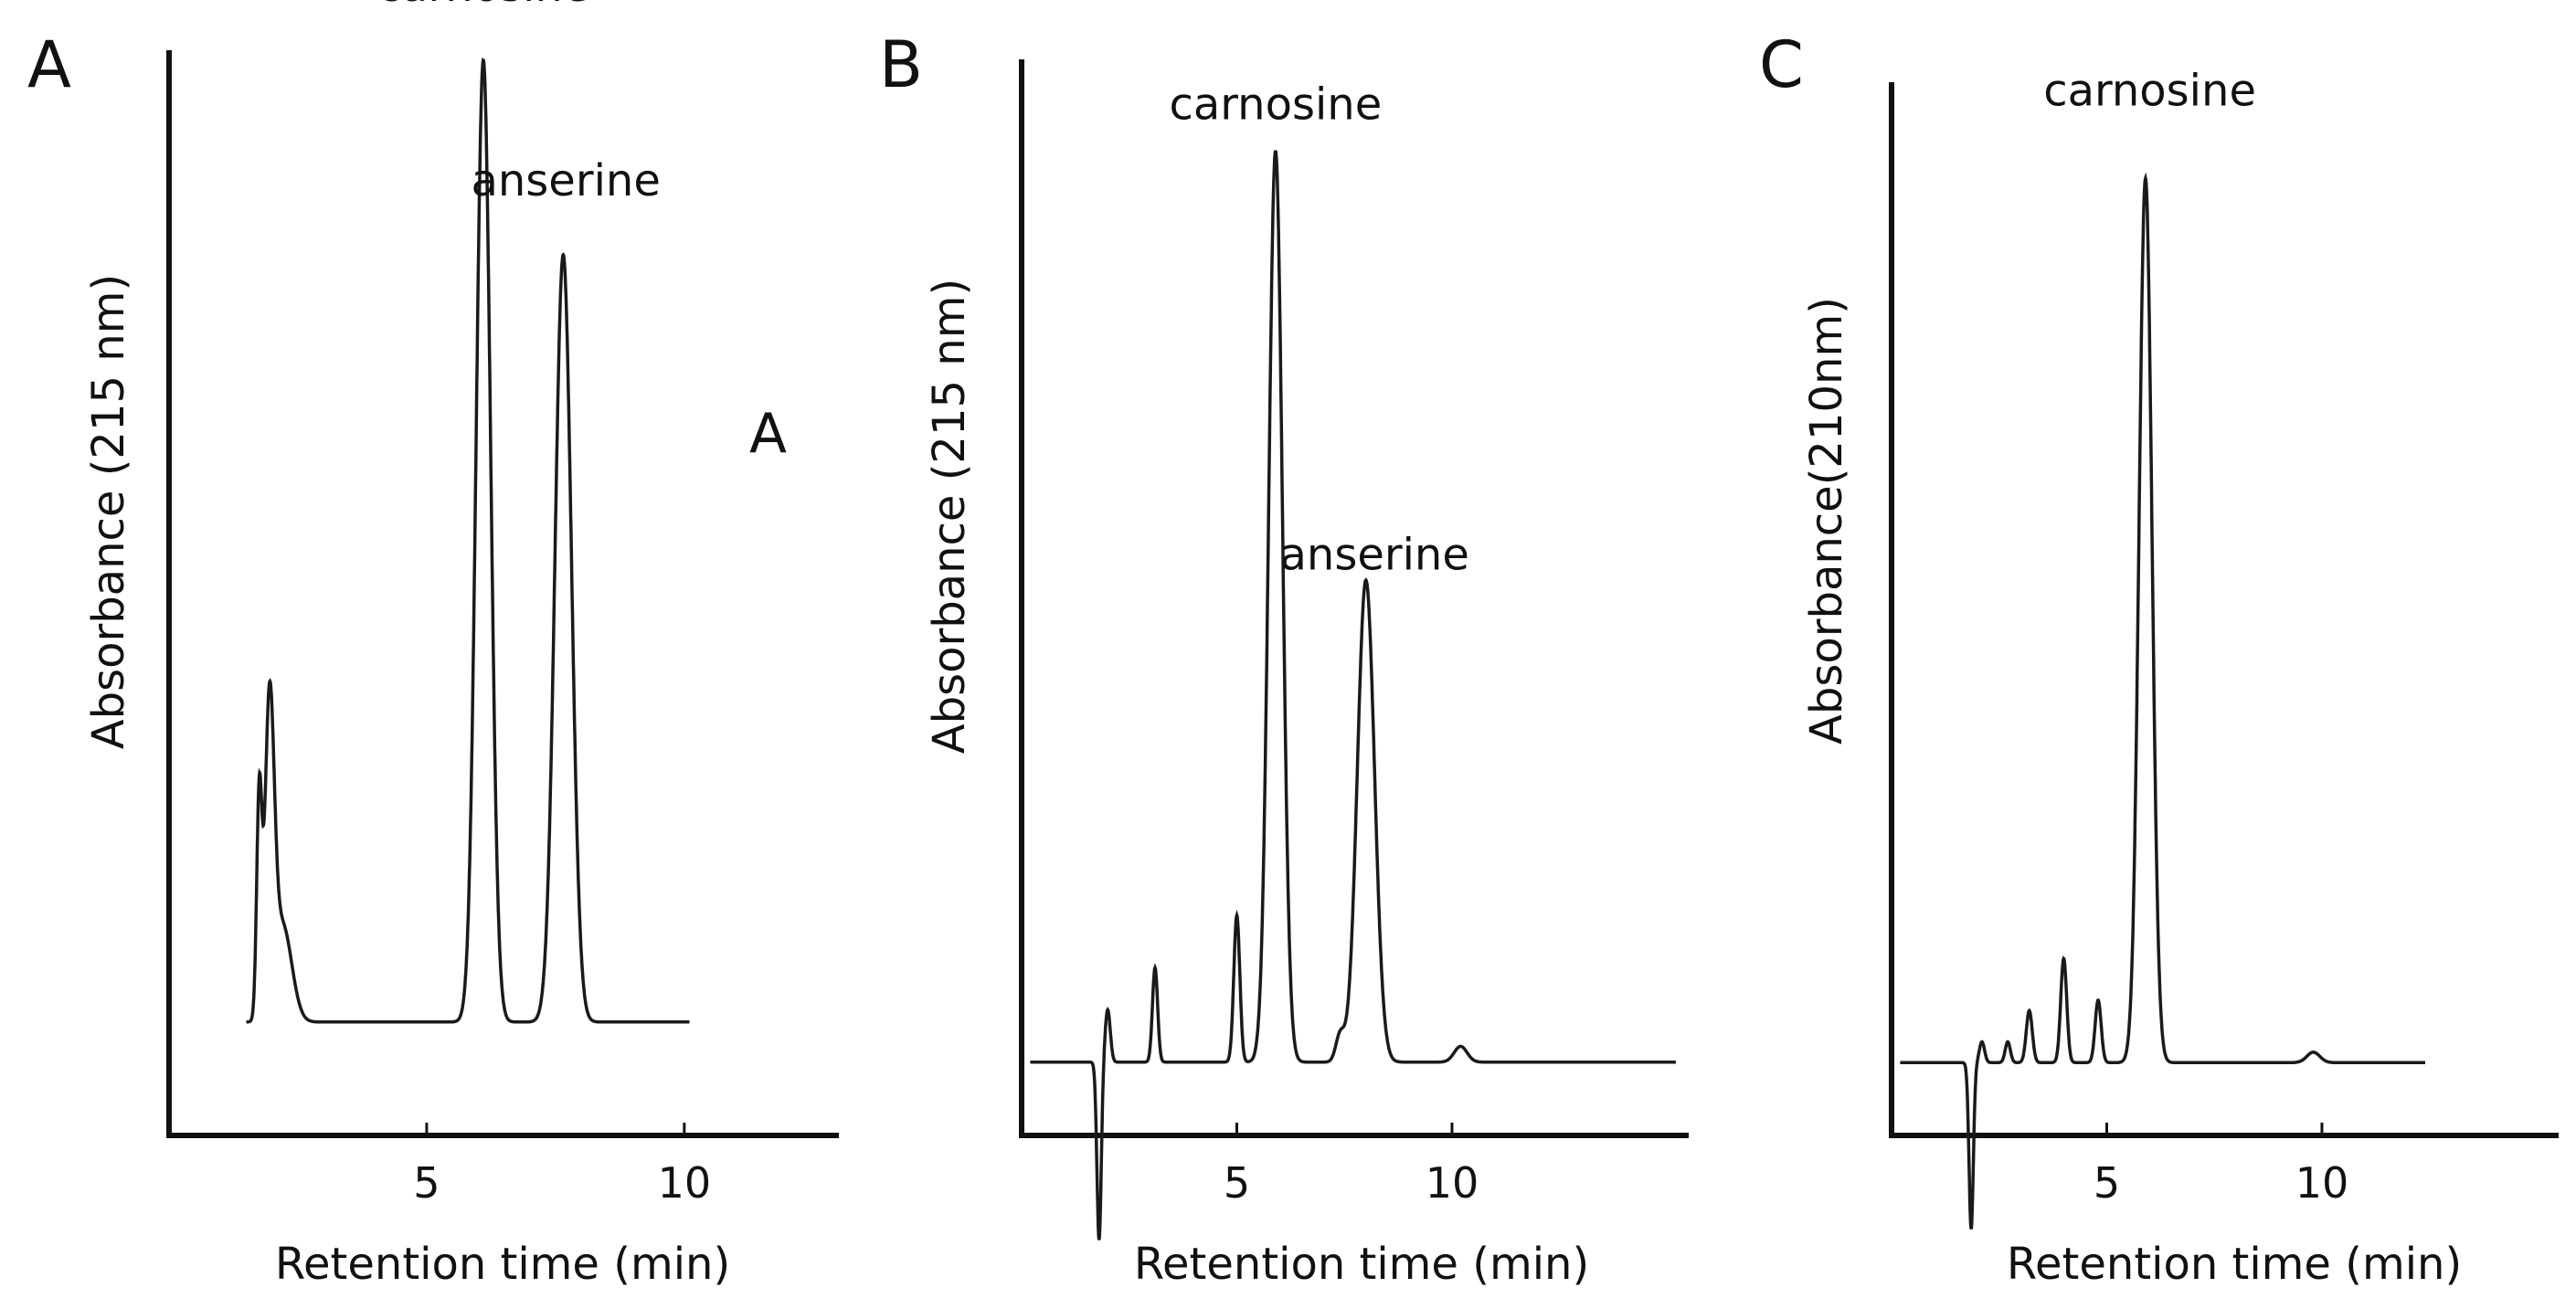 The width and height of the screenshot is (2576, 1309). I want to click on chromatogram-trace-a, so click(468, 540).